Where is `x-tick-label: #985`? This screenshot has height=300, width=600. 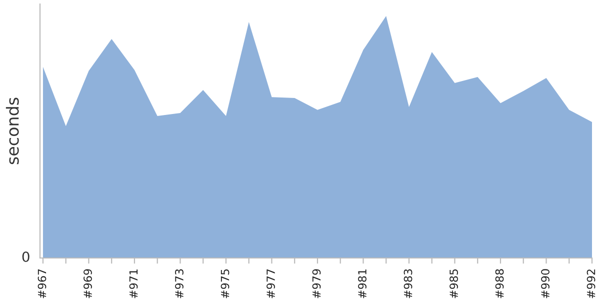
x-tick-label: #985 is located at coordinates (454, 283).